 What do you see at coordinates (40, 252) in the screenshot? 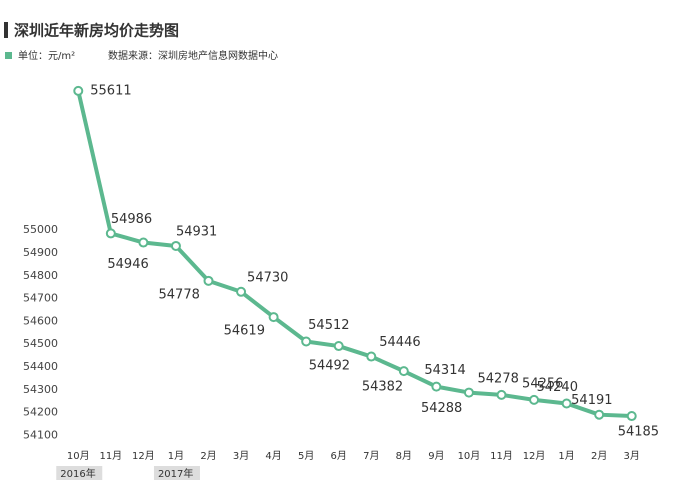
I see `y-tick-label: 54900` at bounding box center [40, 252].